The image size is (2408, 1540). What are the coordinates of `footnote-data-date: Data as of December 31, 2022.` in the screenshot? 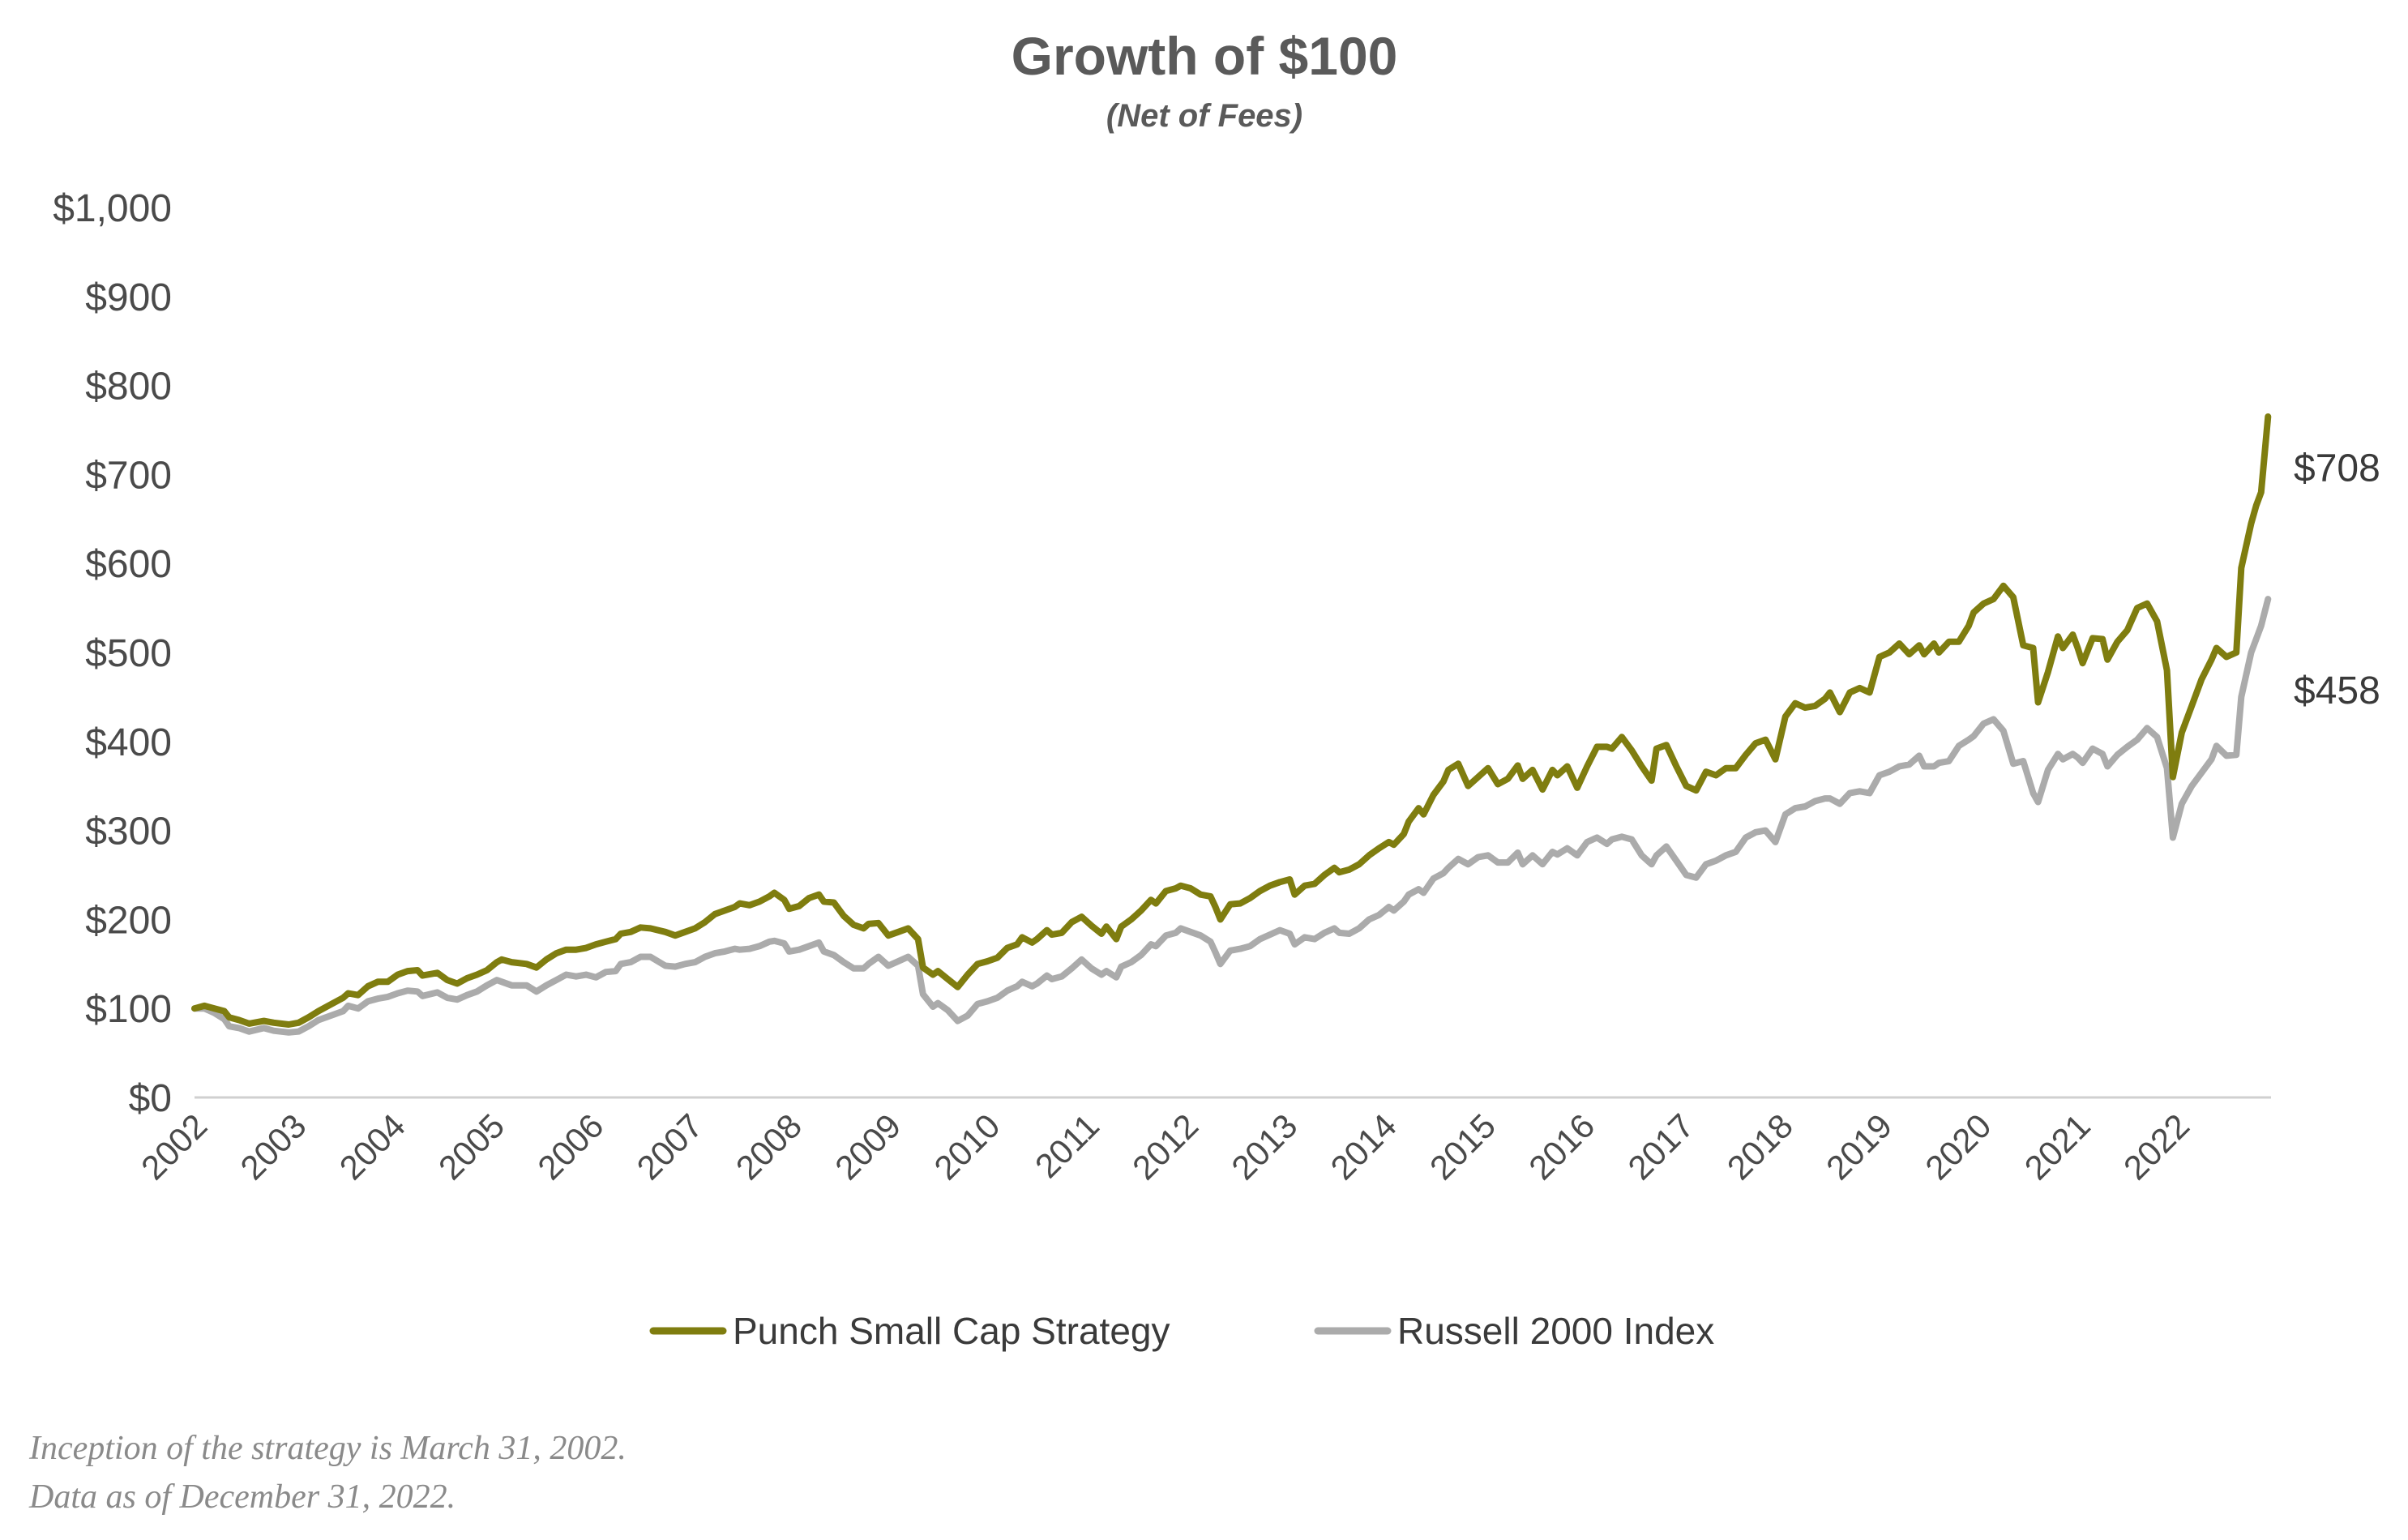 It's located at (242, 1497).